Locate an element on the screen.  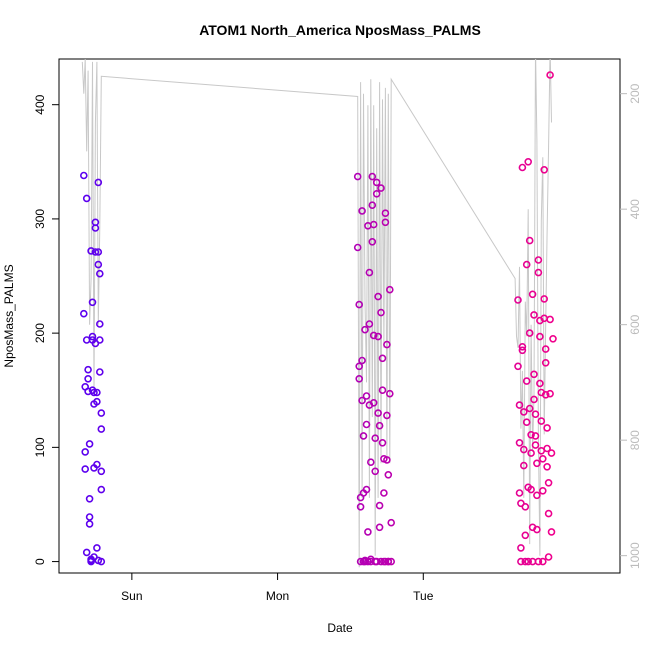
y-axis: 0 100 200 300 400 is located at coordinates (46, 329).